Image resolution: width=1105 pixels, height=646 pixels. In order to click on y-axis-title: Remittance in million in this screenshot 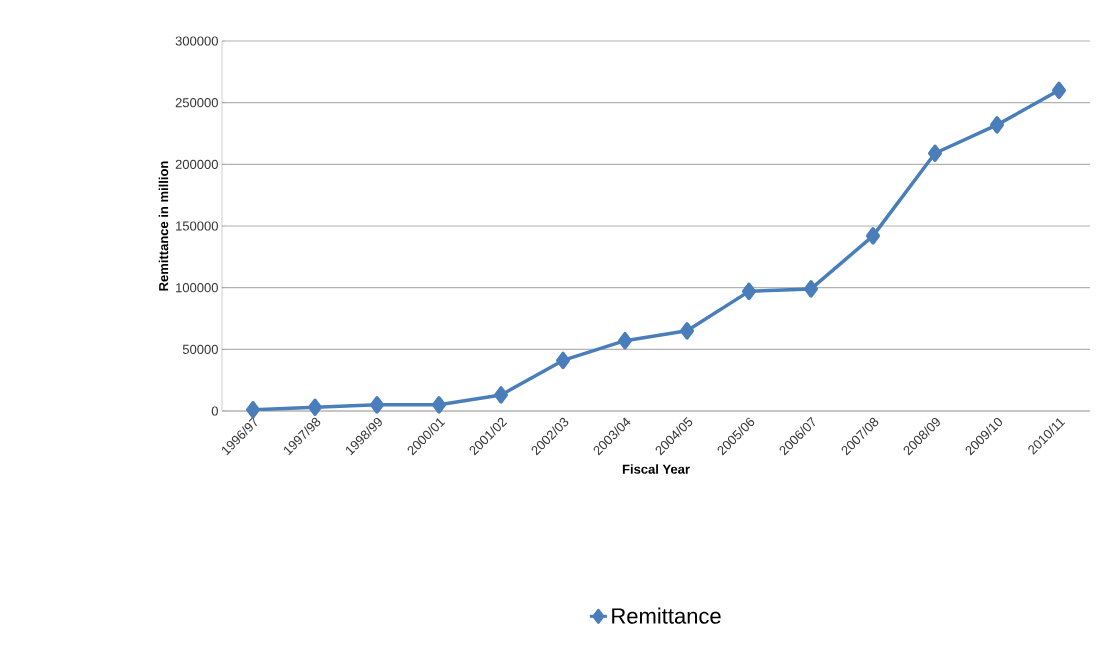, I will do `click(163, 226)`.